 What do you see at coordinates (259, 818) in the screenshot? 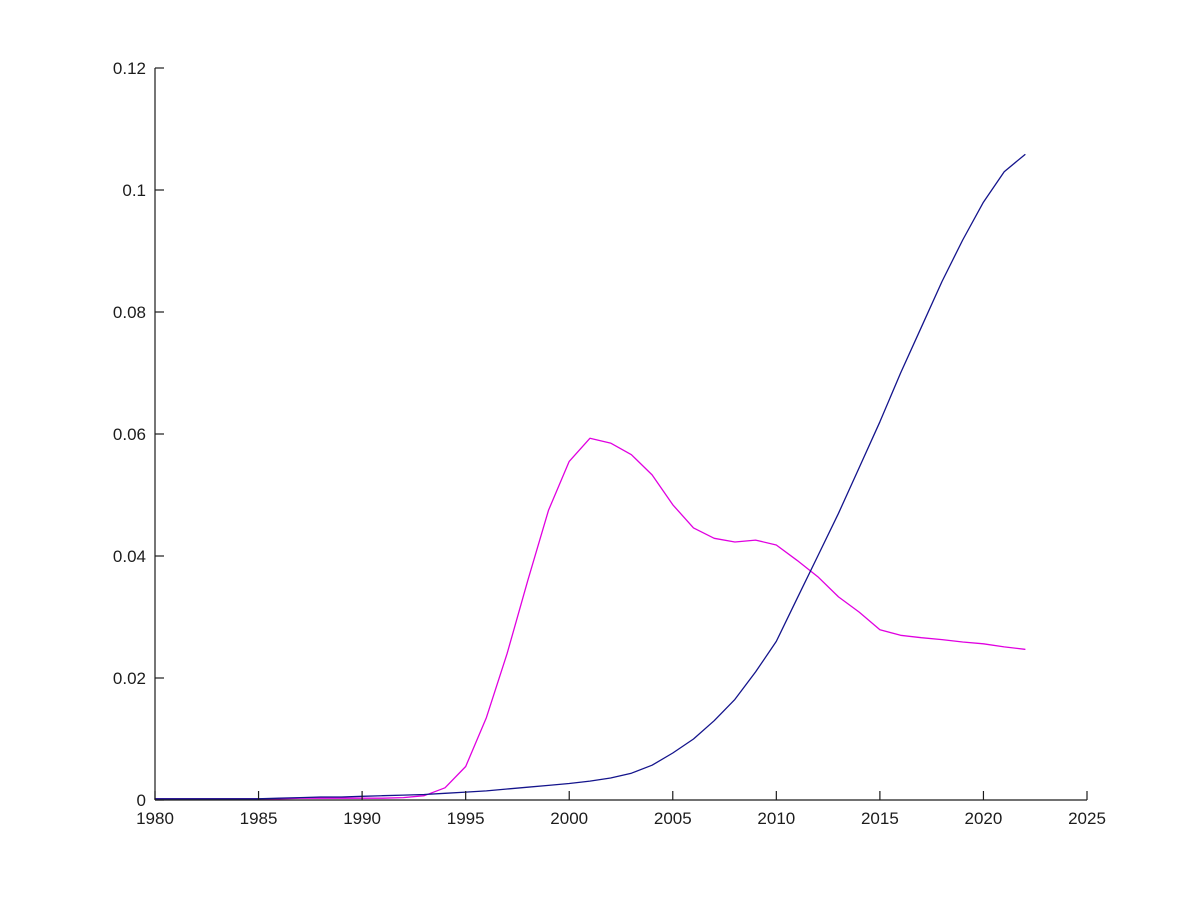
I see `x-tick-label: 1985` at bounding box center [259, 818].